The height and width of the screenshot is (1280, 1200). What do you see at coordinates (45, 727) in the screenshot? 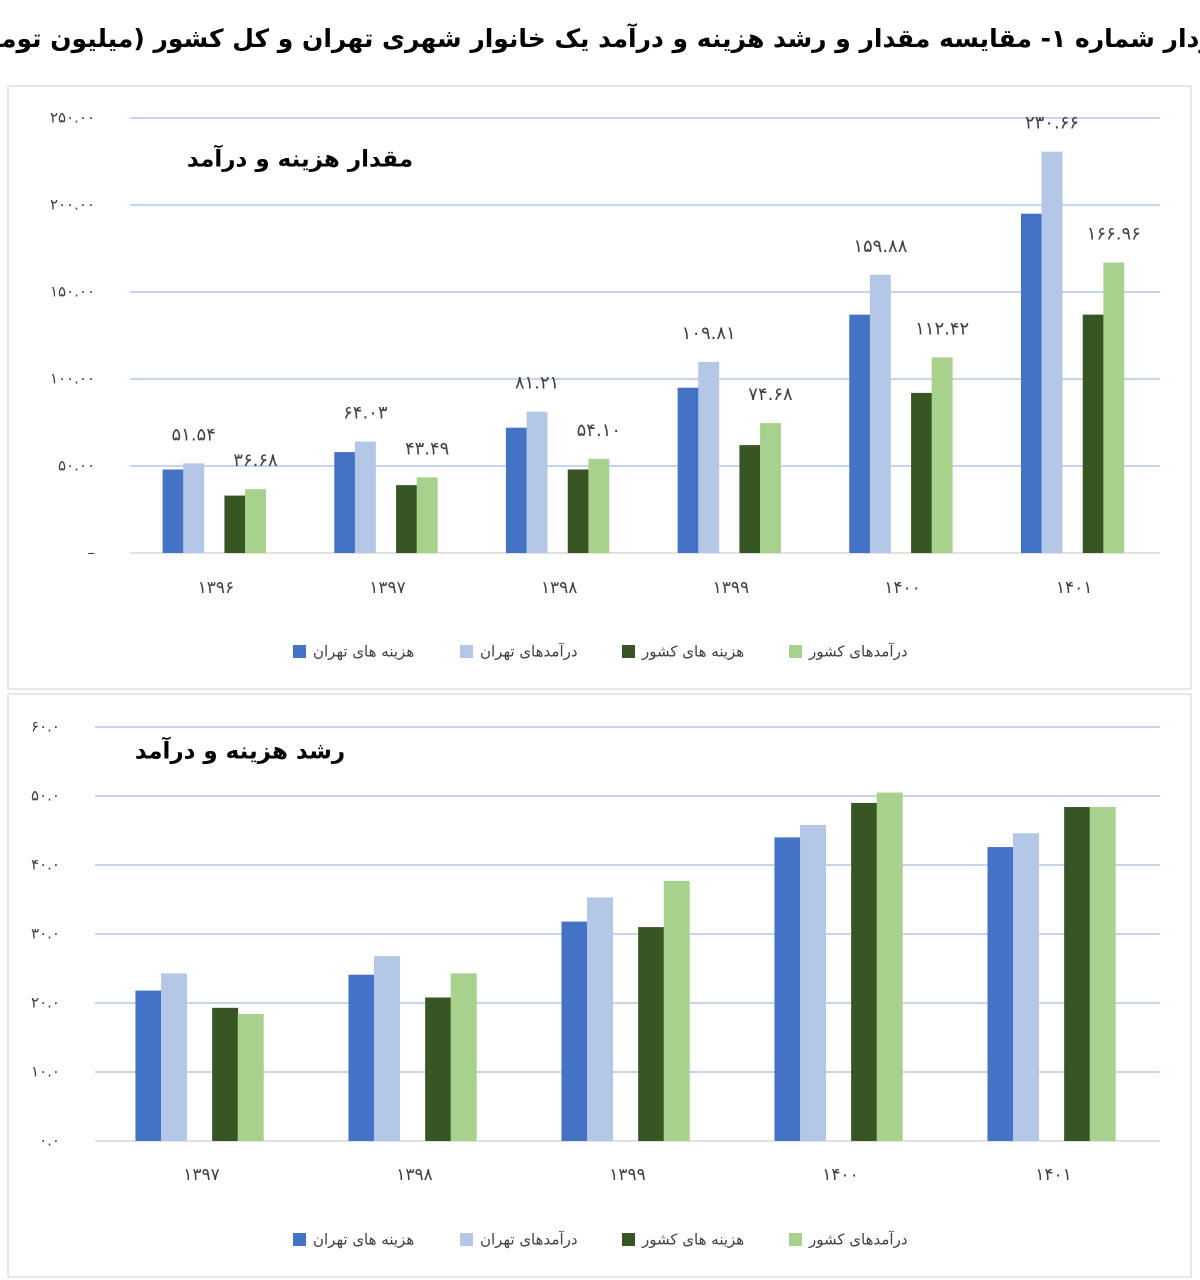
I see `y-tick-label: ۶۰.۰` at bounding box center [45, 727].